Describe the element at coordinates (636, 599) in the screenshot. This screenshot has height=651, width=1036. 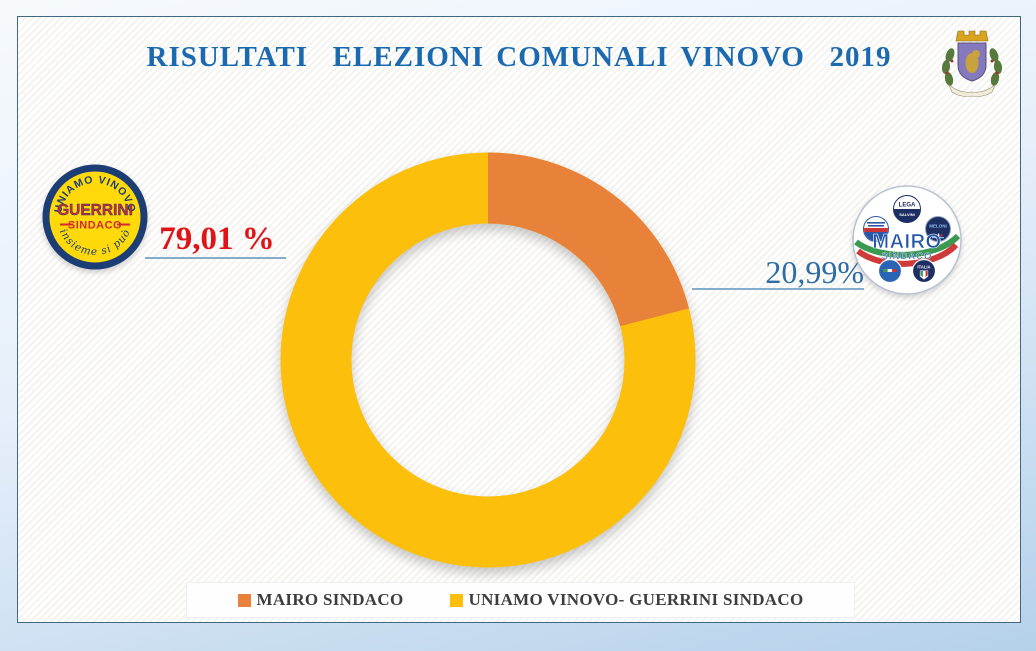
I see `legend-label-guerrini: UNIAMO VINOVO- GUERRINI SINDACO` at that location.